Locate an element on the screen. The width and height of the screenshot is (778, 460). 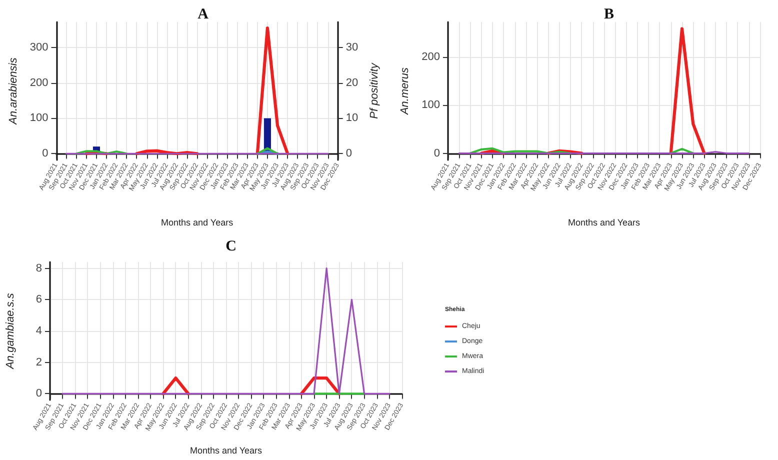
y-tick-label: 4 is located at coordinates (39, 331).